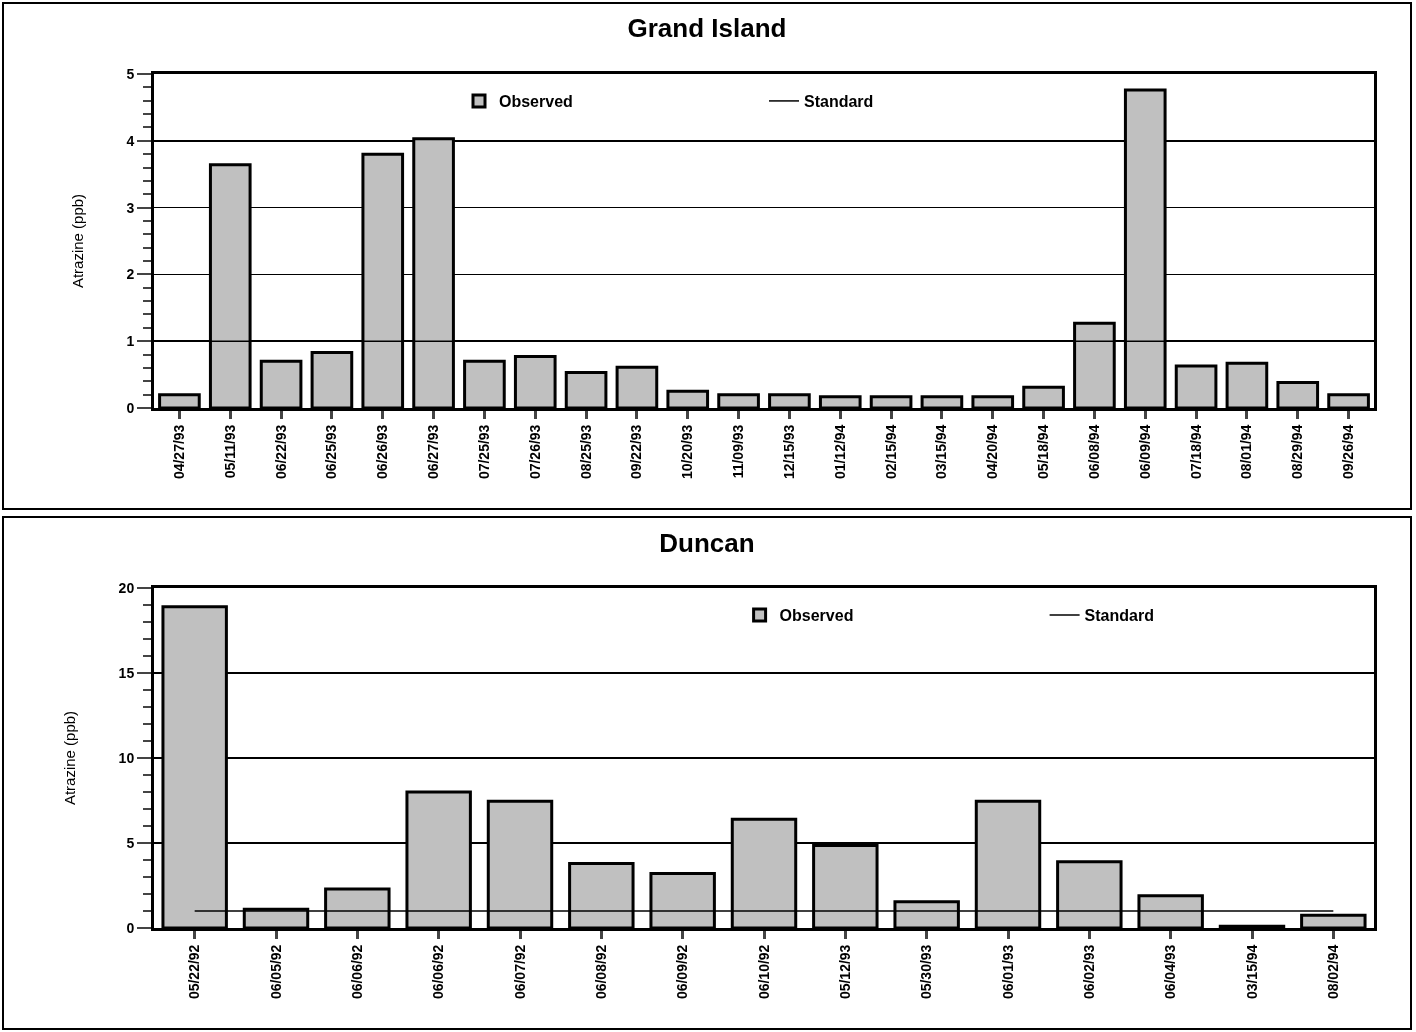  What do you see at coordinates (280, 452) in the screenshot?
I see `x-tick-label: 06/22/93` at bounding box center [280, 452].